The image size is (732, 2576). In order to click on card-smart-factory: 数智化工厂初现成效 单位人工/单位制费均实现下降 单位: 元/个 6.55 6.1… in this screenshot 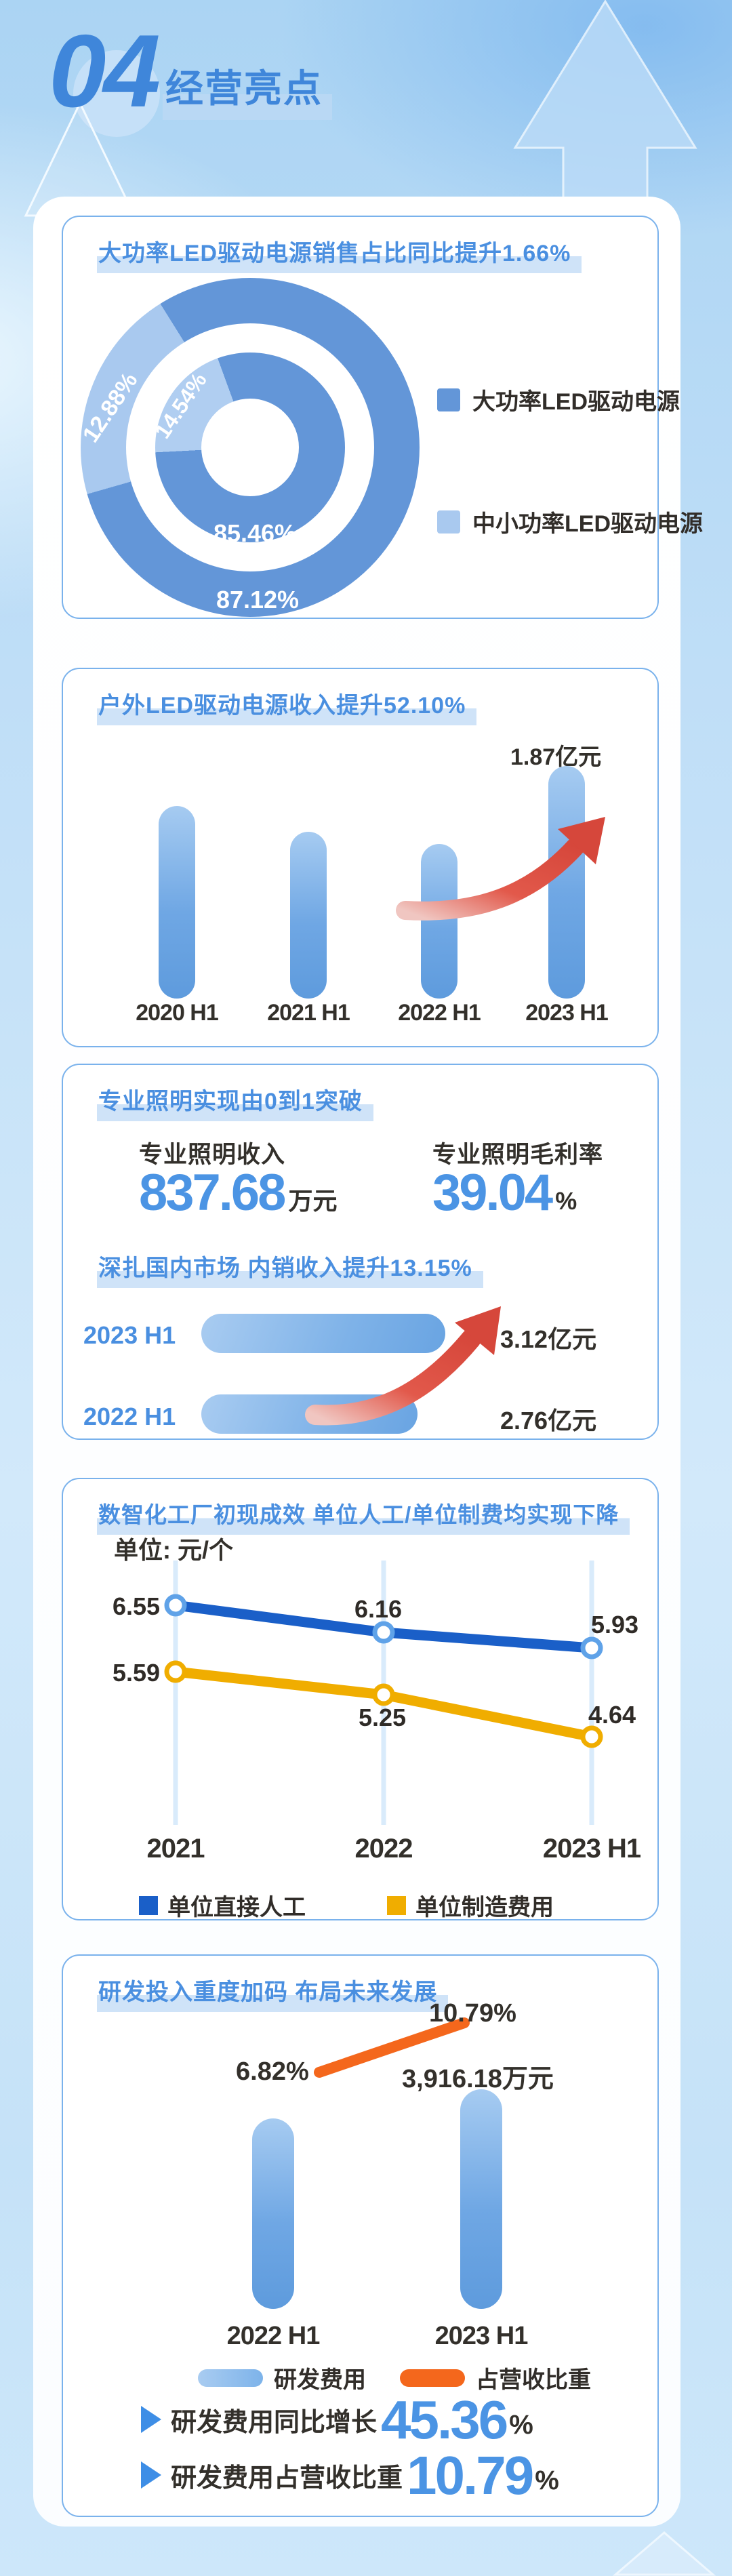, I will do `click(360, 1699)`.